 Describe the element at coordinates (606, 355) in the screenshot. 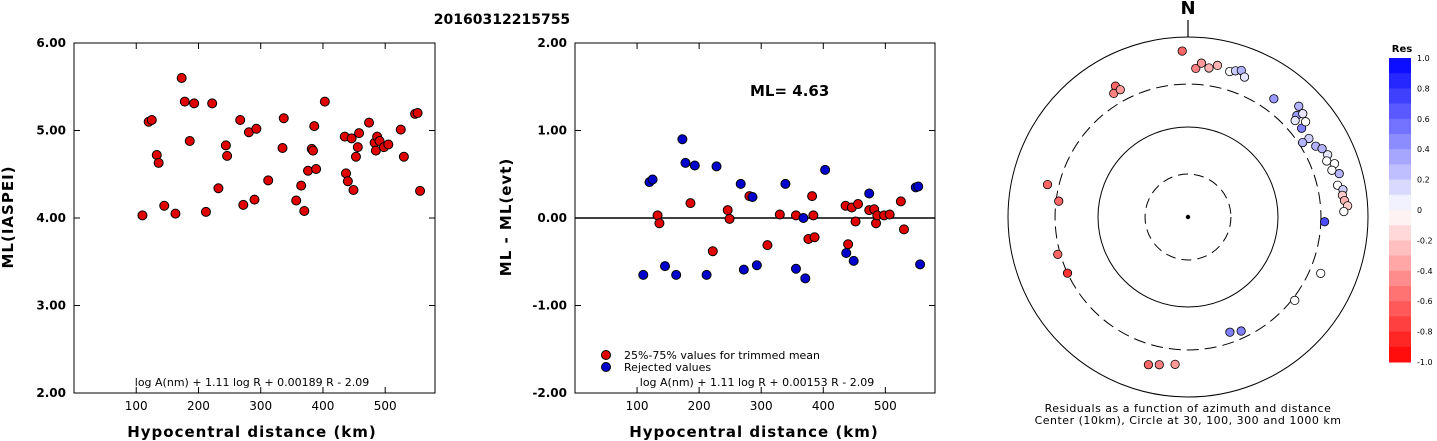

I see `legend-accepted-marker` at that location.